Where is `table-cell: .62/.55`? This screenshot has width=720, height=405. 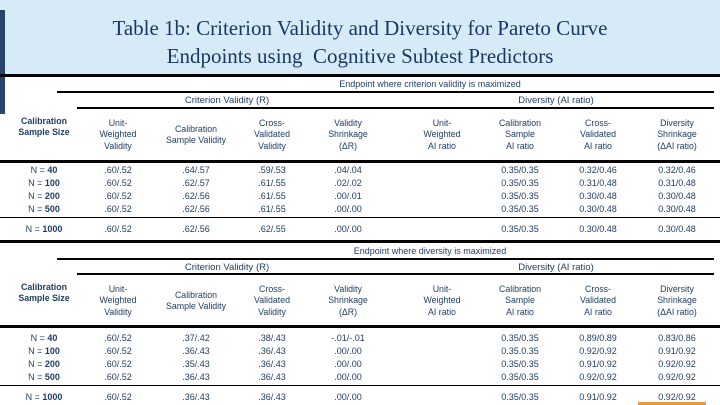 table-cell: .62/.55 is located at coordinates (272, 229).